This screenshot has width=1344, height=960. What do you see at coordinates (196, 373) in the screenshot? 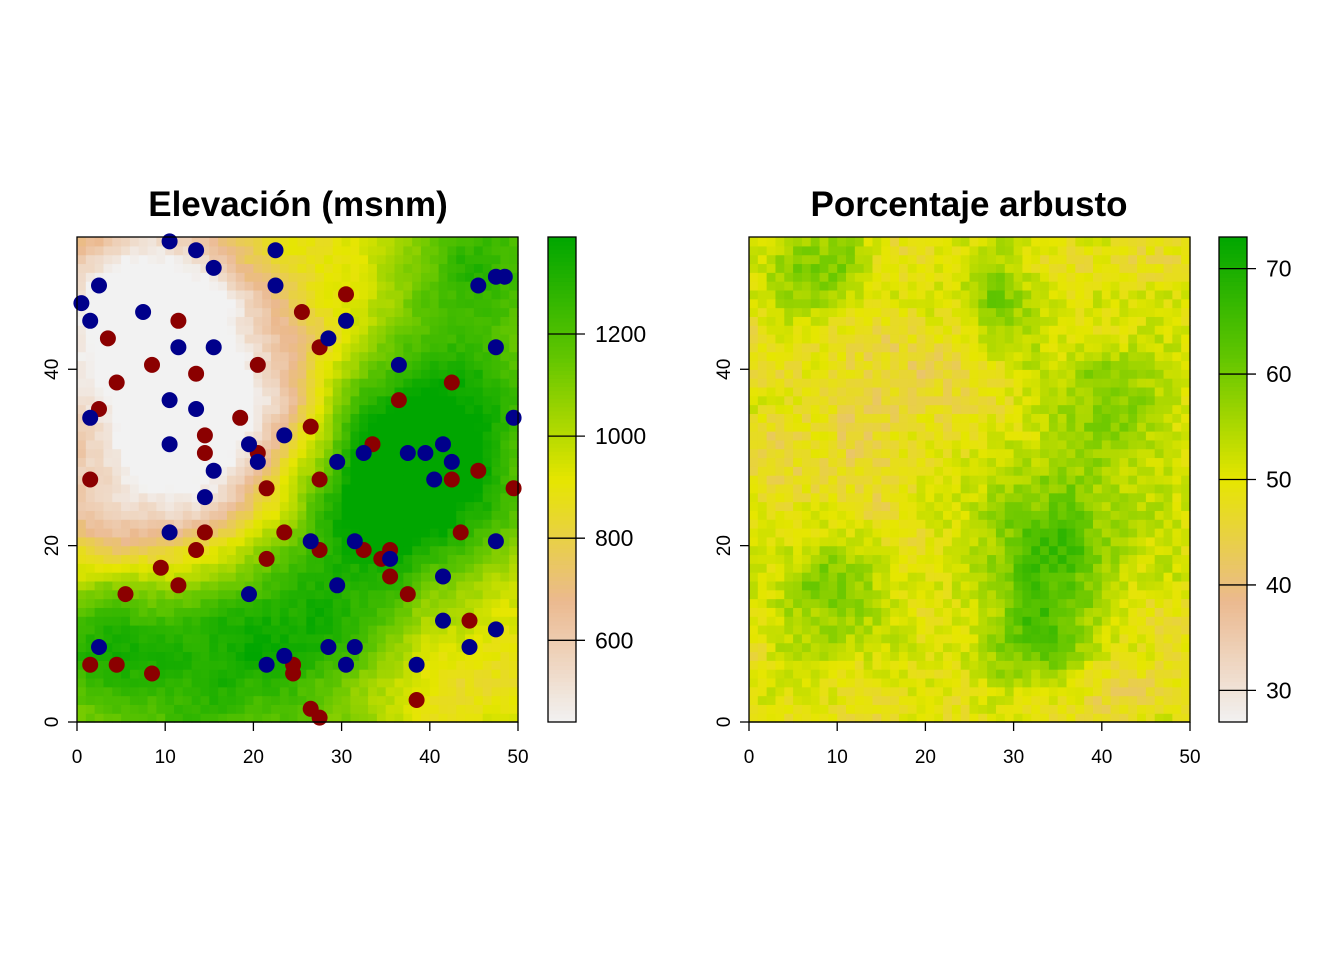
I see `point-red` at bounding box center [196, 373].